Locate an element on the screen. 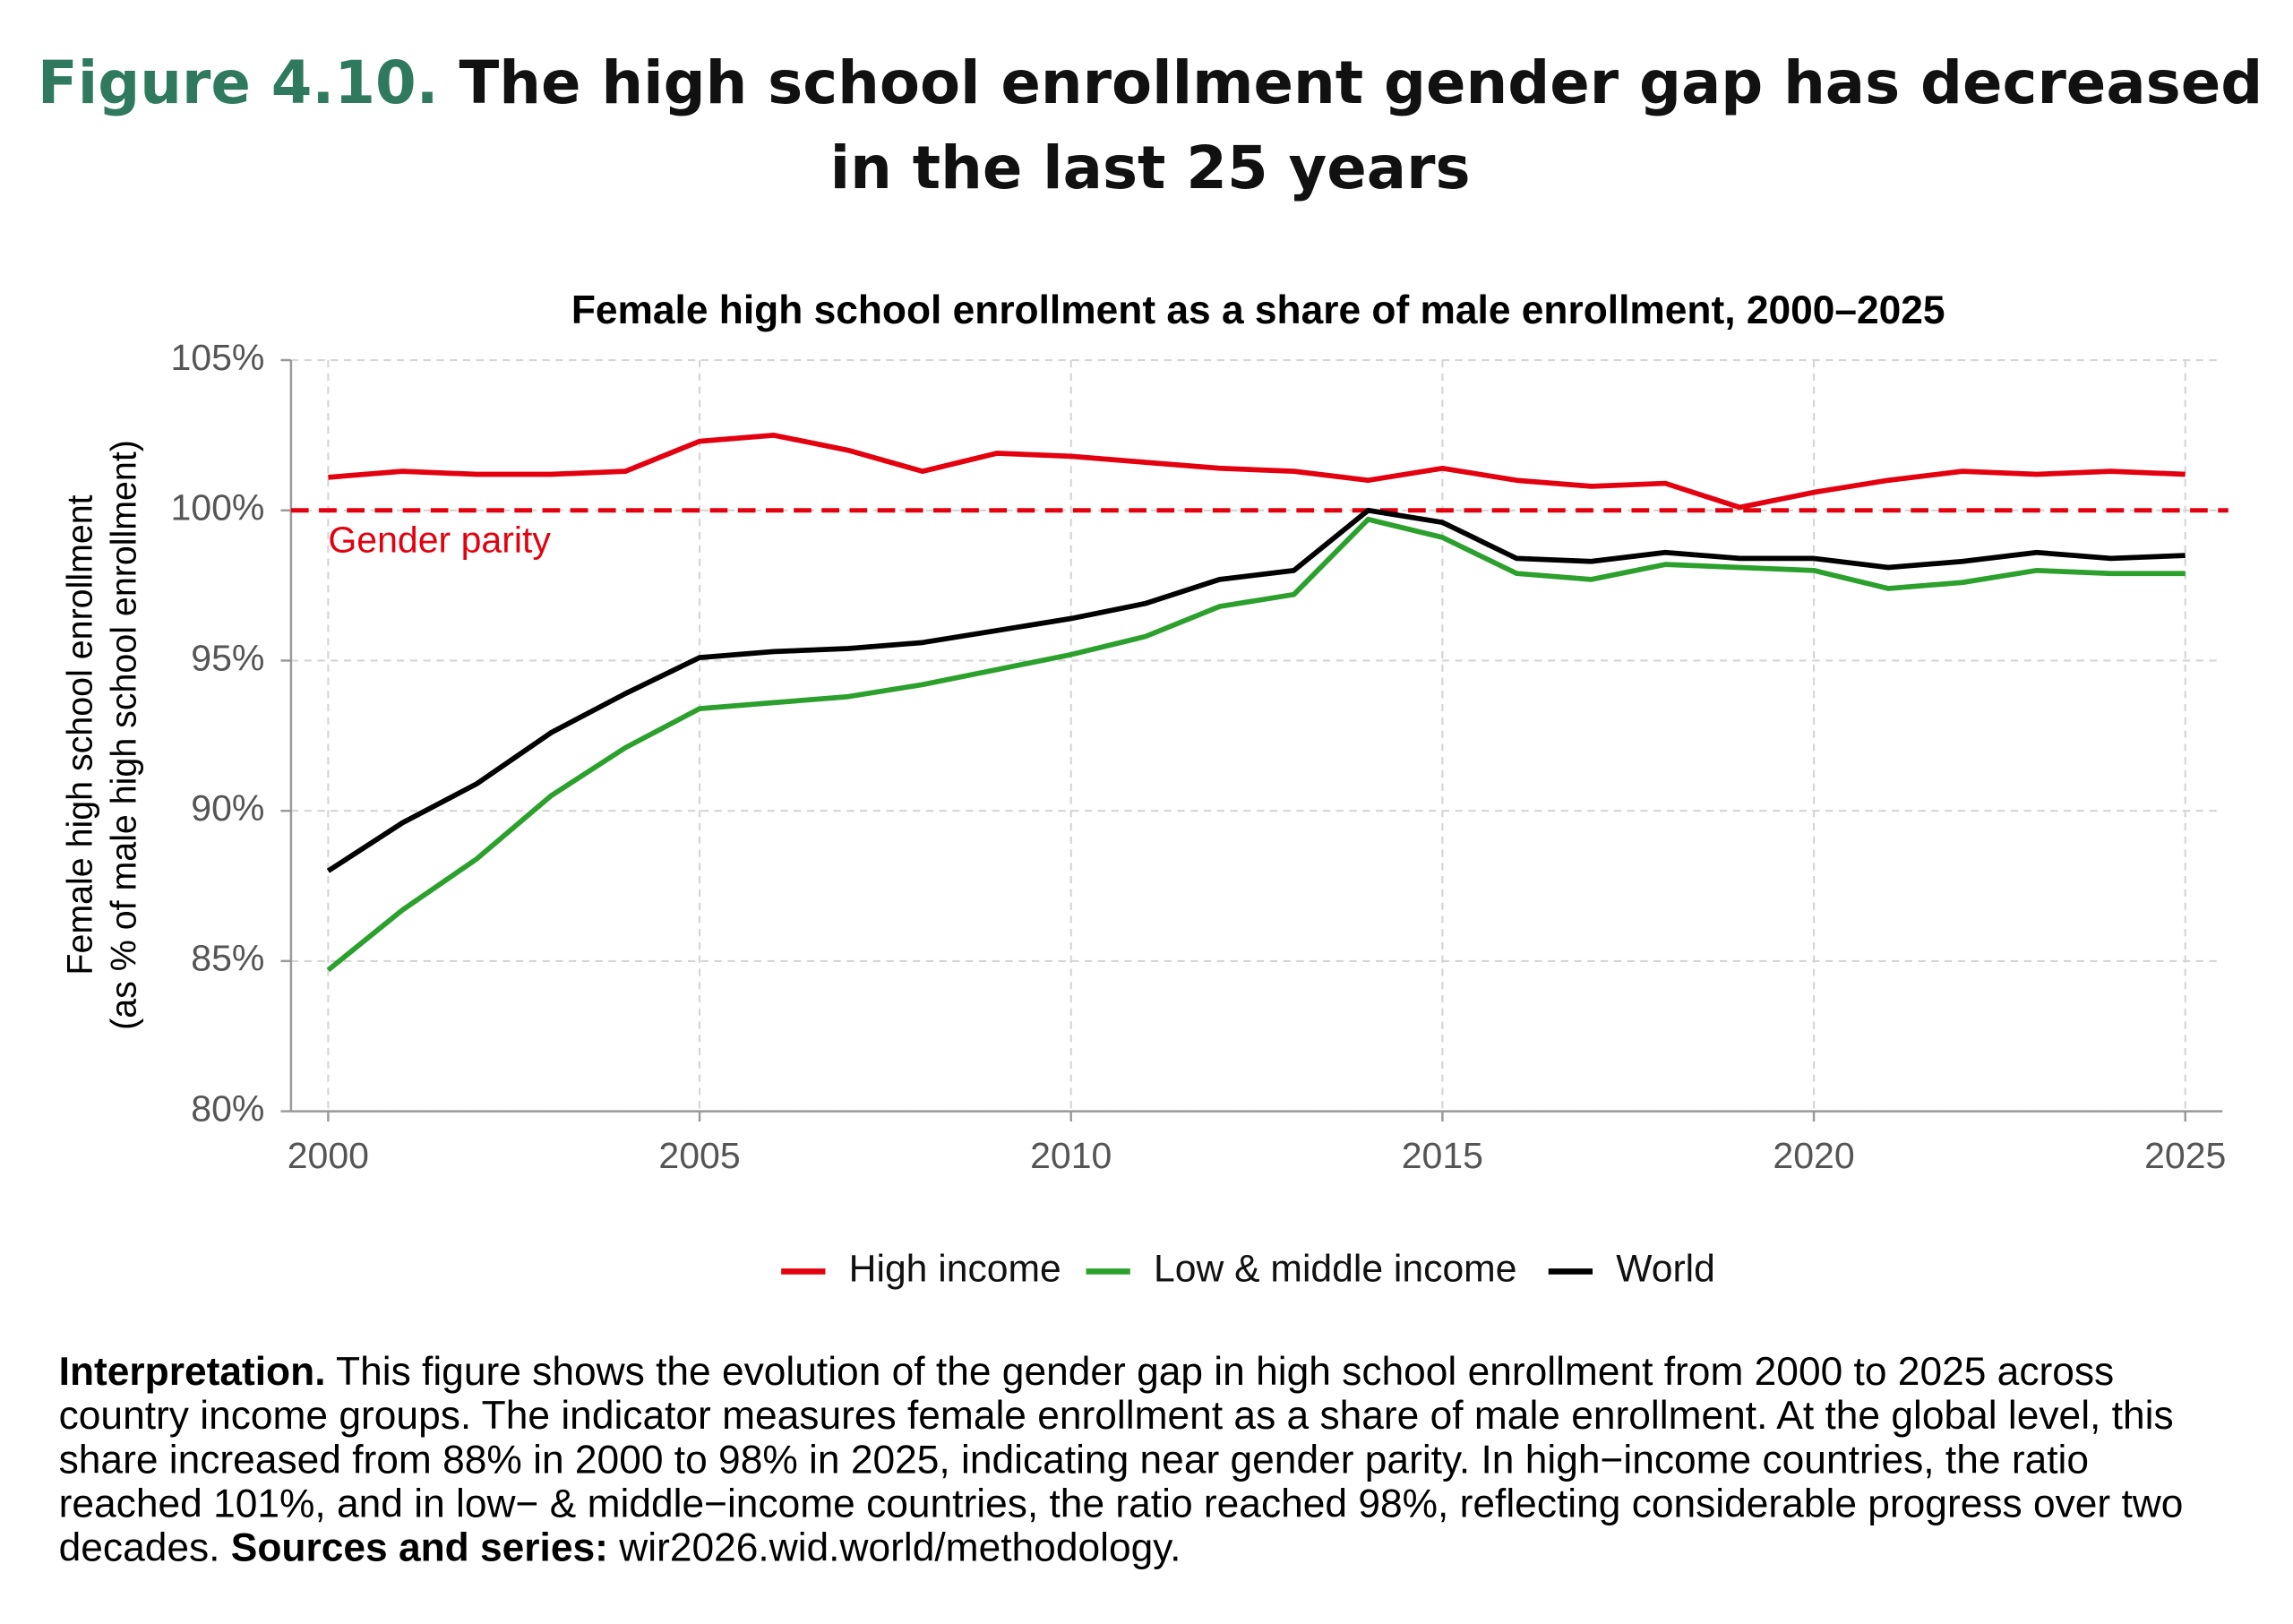 The width and height of the screenshot is (2293, 1624). y-tick-label: 105% is located at coordinates (217, 357).